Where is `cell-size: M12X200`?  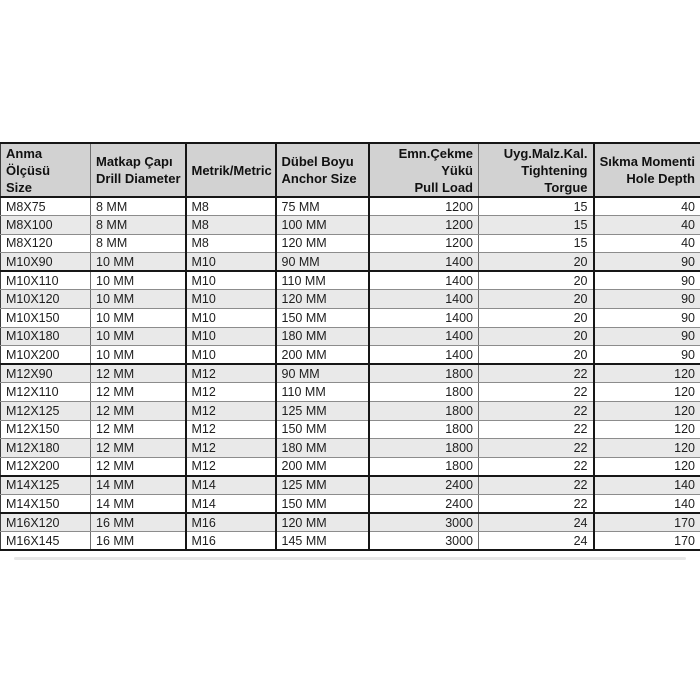
cell-size: M12X200 is located at coordinates (45, 467).